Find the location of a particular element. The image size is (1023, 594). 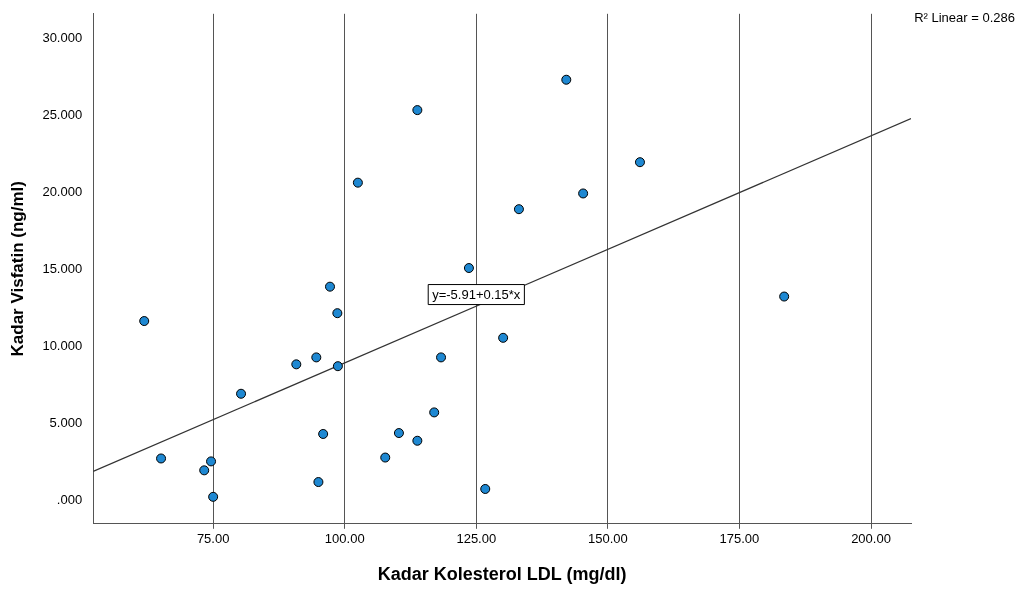

y-tick-label: 30.000 is located at coordinates (62, 38).